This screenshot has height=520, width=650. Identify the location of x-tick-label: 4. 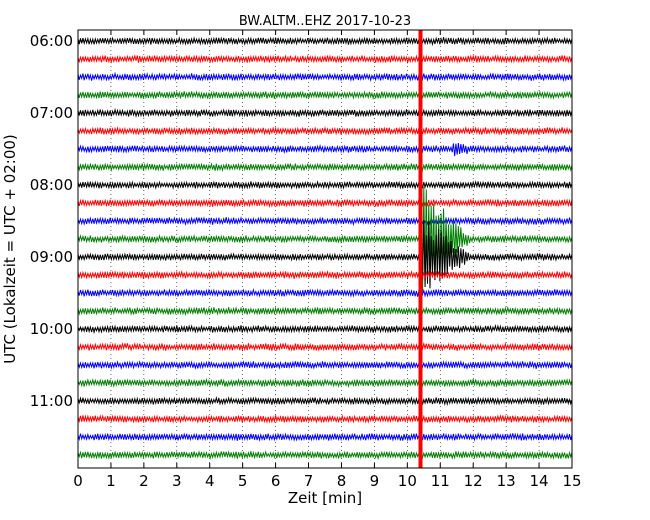
(210, 481).